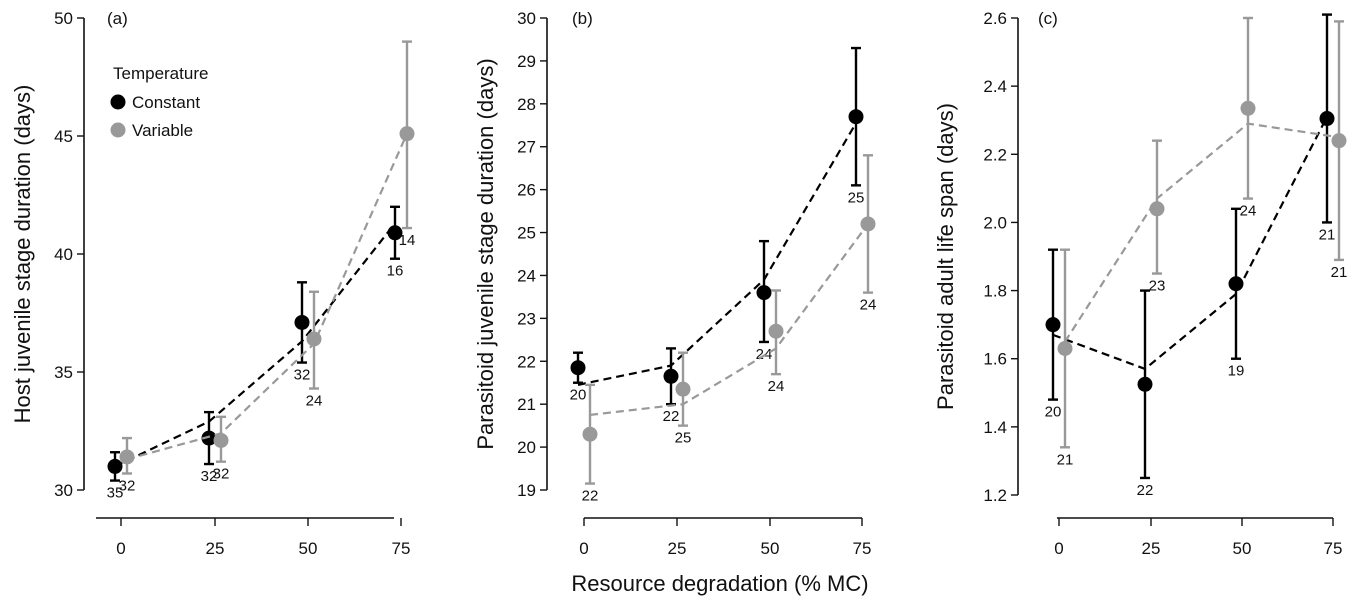 This screenshot has width=1352, height=605. Describe the element at coordinates (582, 18) in the screenshot. I see `panel-label: (b)` at that location.